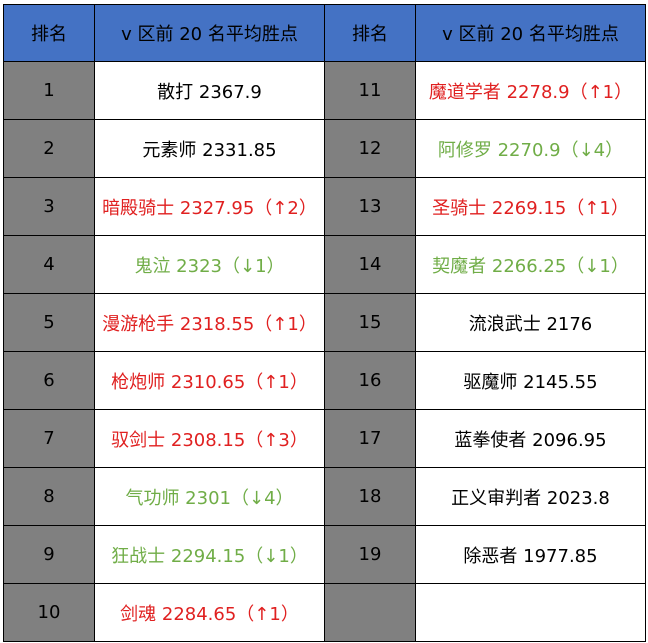  Describe the element at coordinates (209, 33) in the screenshot. I see `header-score-left: v 区前 20 名平均胜点` at that location.